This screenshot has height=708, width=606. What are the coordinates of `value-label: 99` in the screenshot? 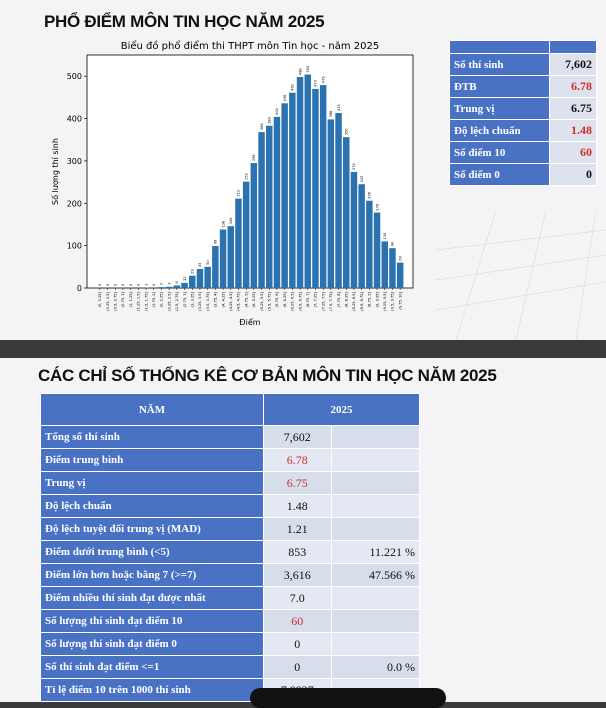 It's located at (216, 242).